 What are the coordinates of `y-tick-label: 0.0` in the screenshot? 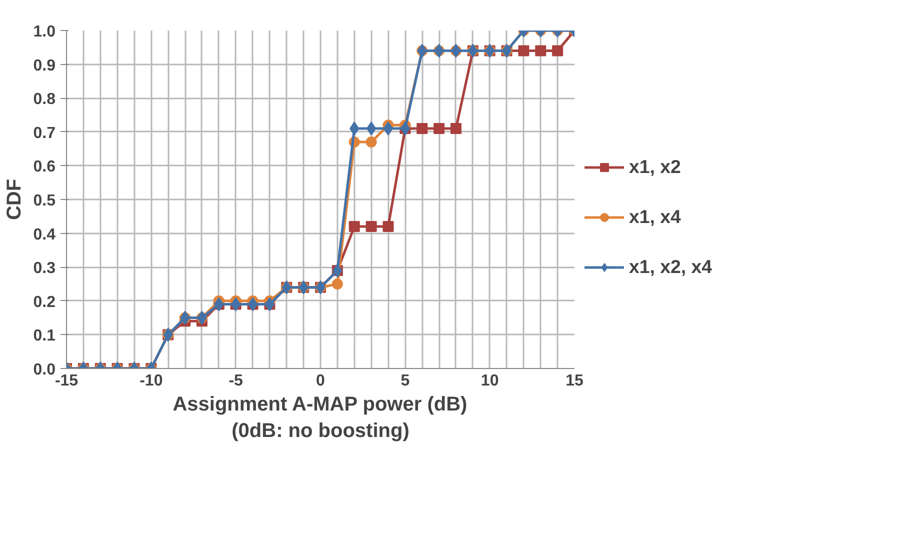 It's located at (44, 370).